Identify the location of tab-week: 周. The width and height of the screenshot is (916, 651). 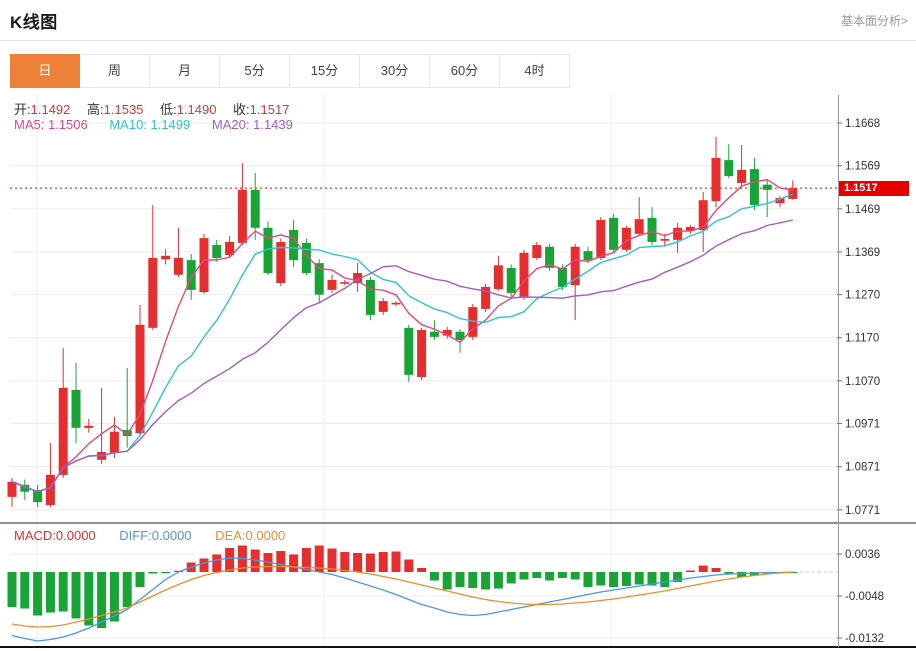
(115, 71).